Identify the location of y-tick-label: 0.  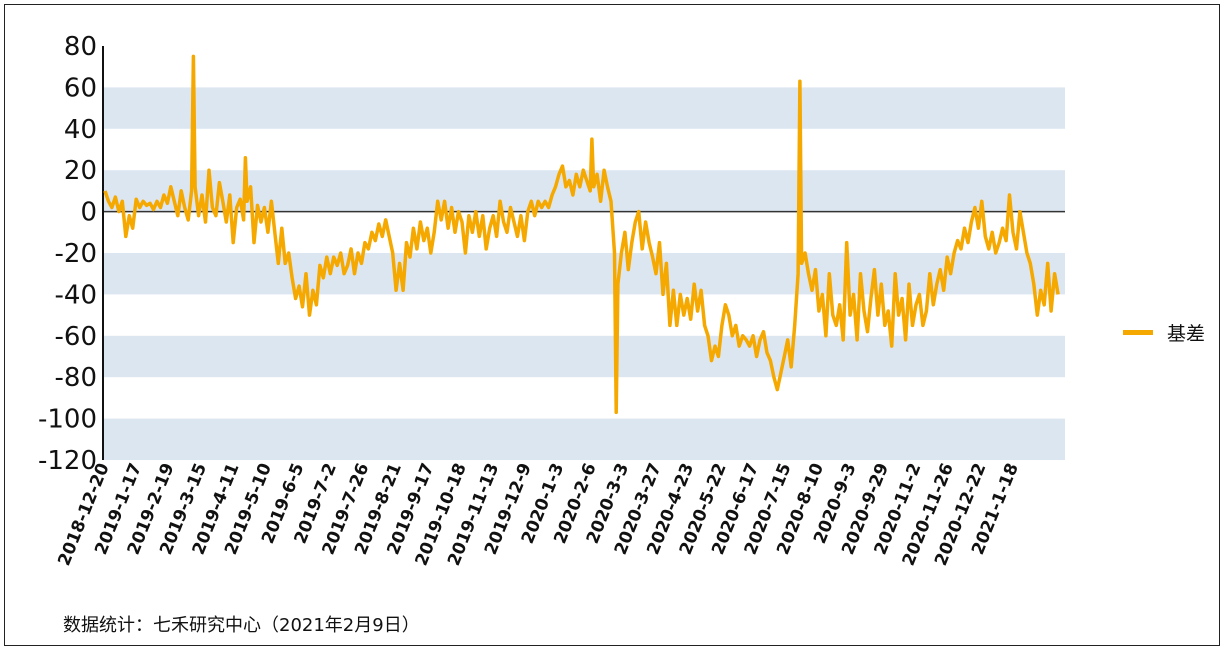
(88, 213).